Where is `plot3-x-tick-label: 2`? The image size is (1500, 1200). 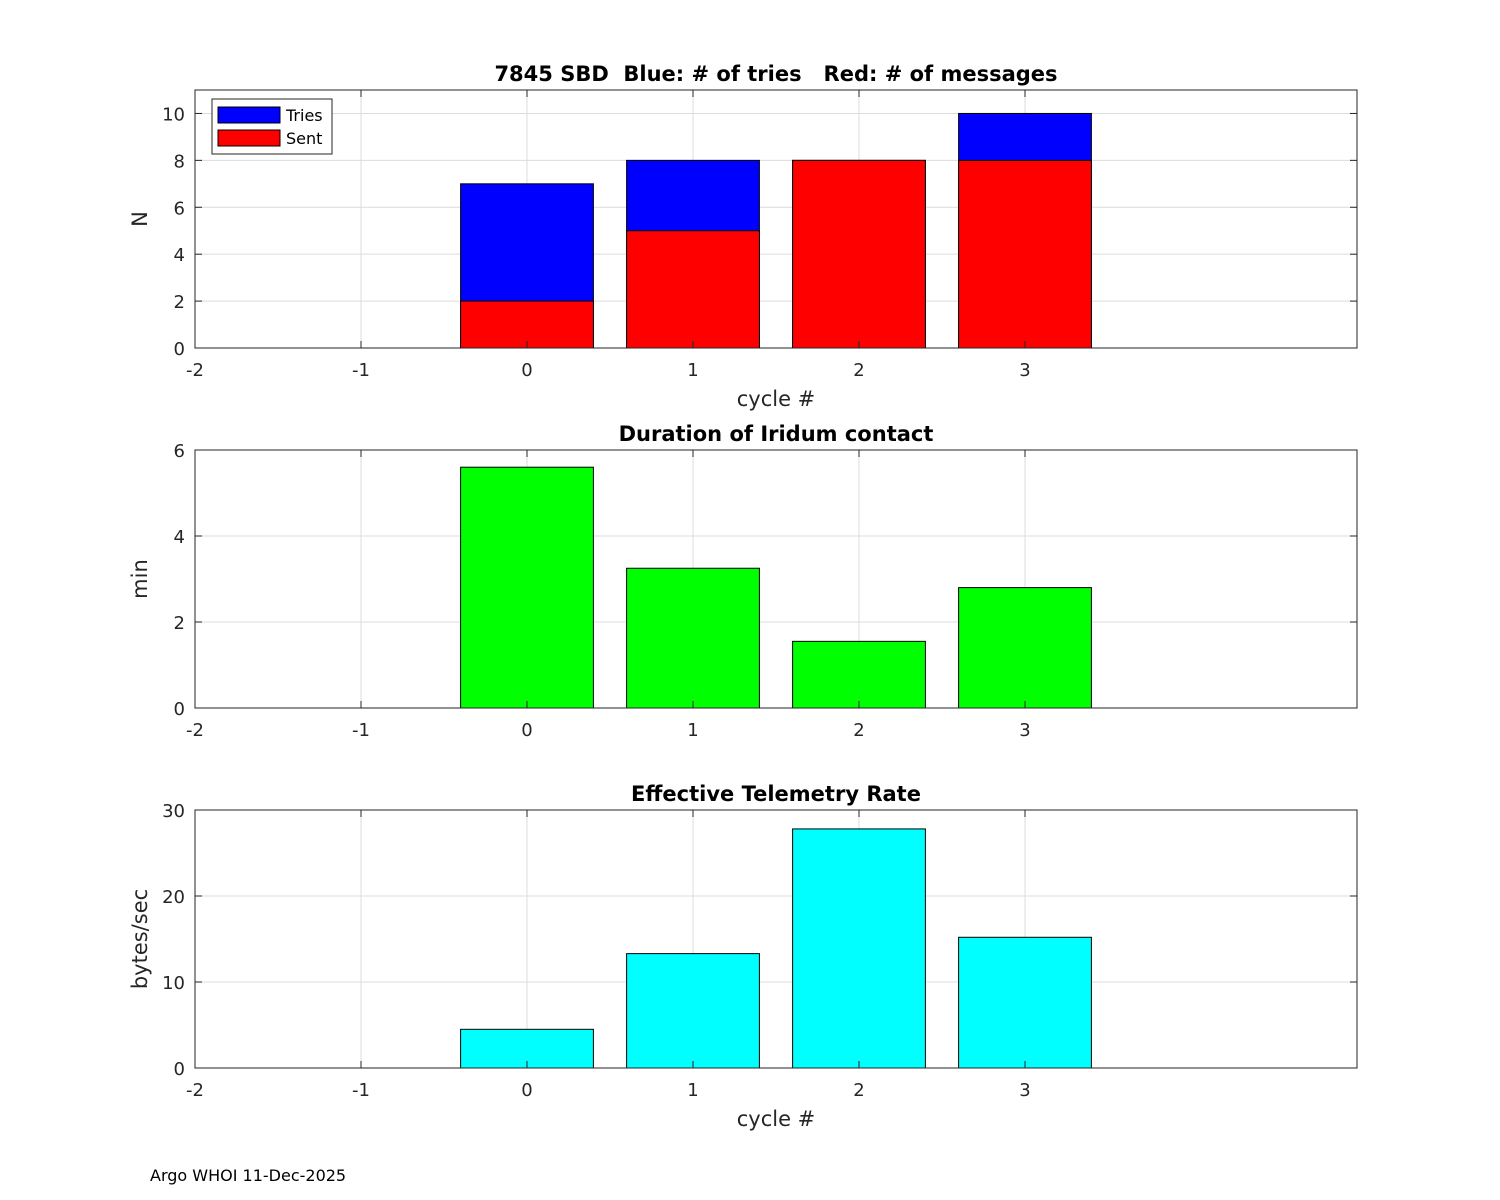 plot3-x-tick-label: 2 is located at coordinates (858, 1090).